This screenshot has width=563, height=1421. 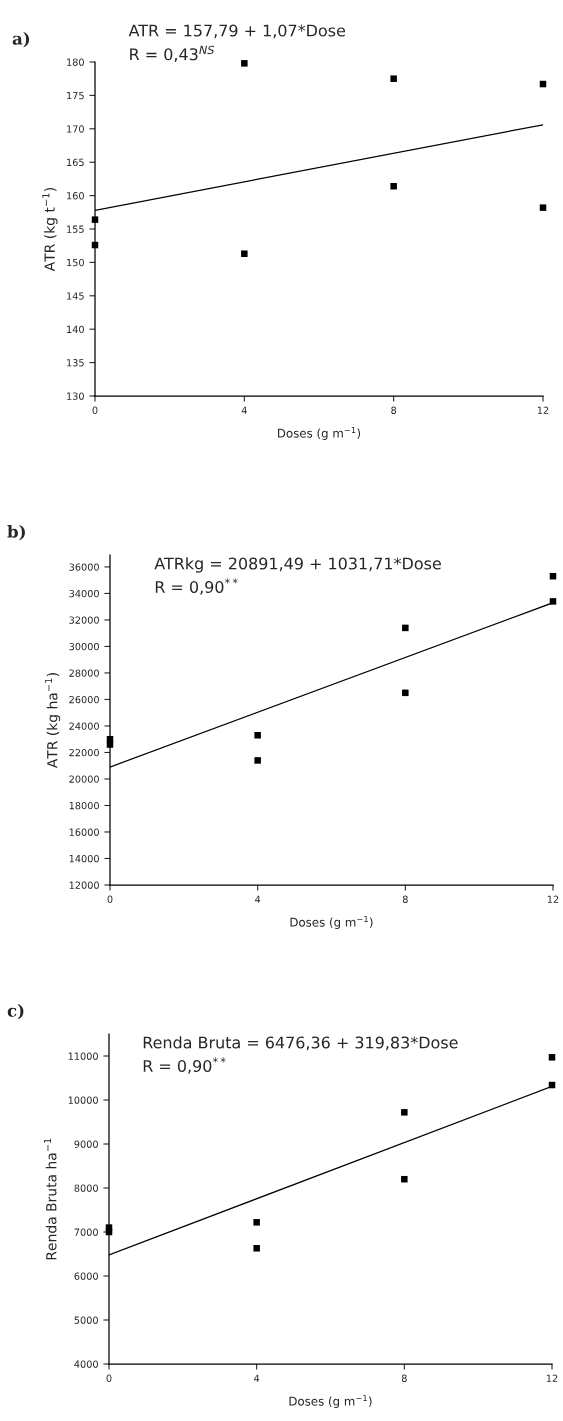 I want to click on y-tick-label: 7000, so click(x=86, y=1232).